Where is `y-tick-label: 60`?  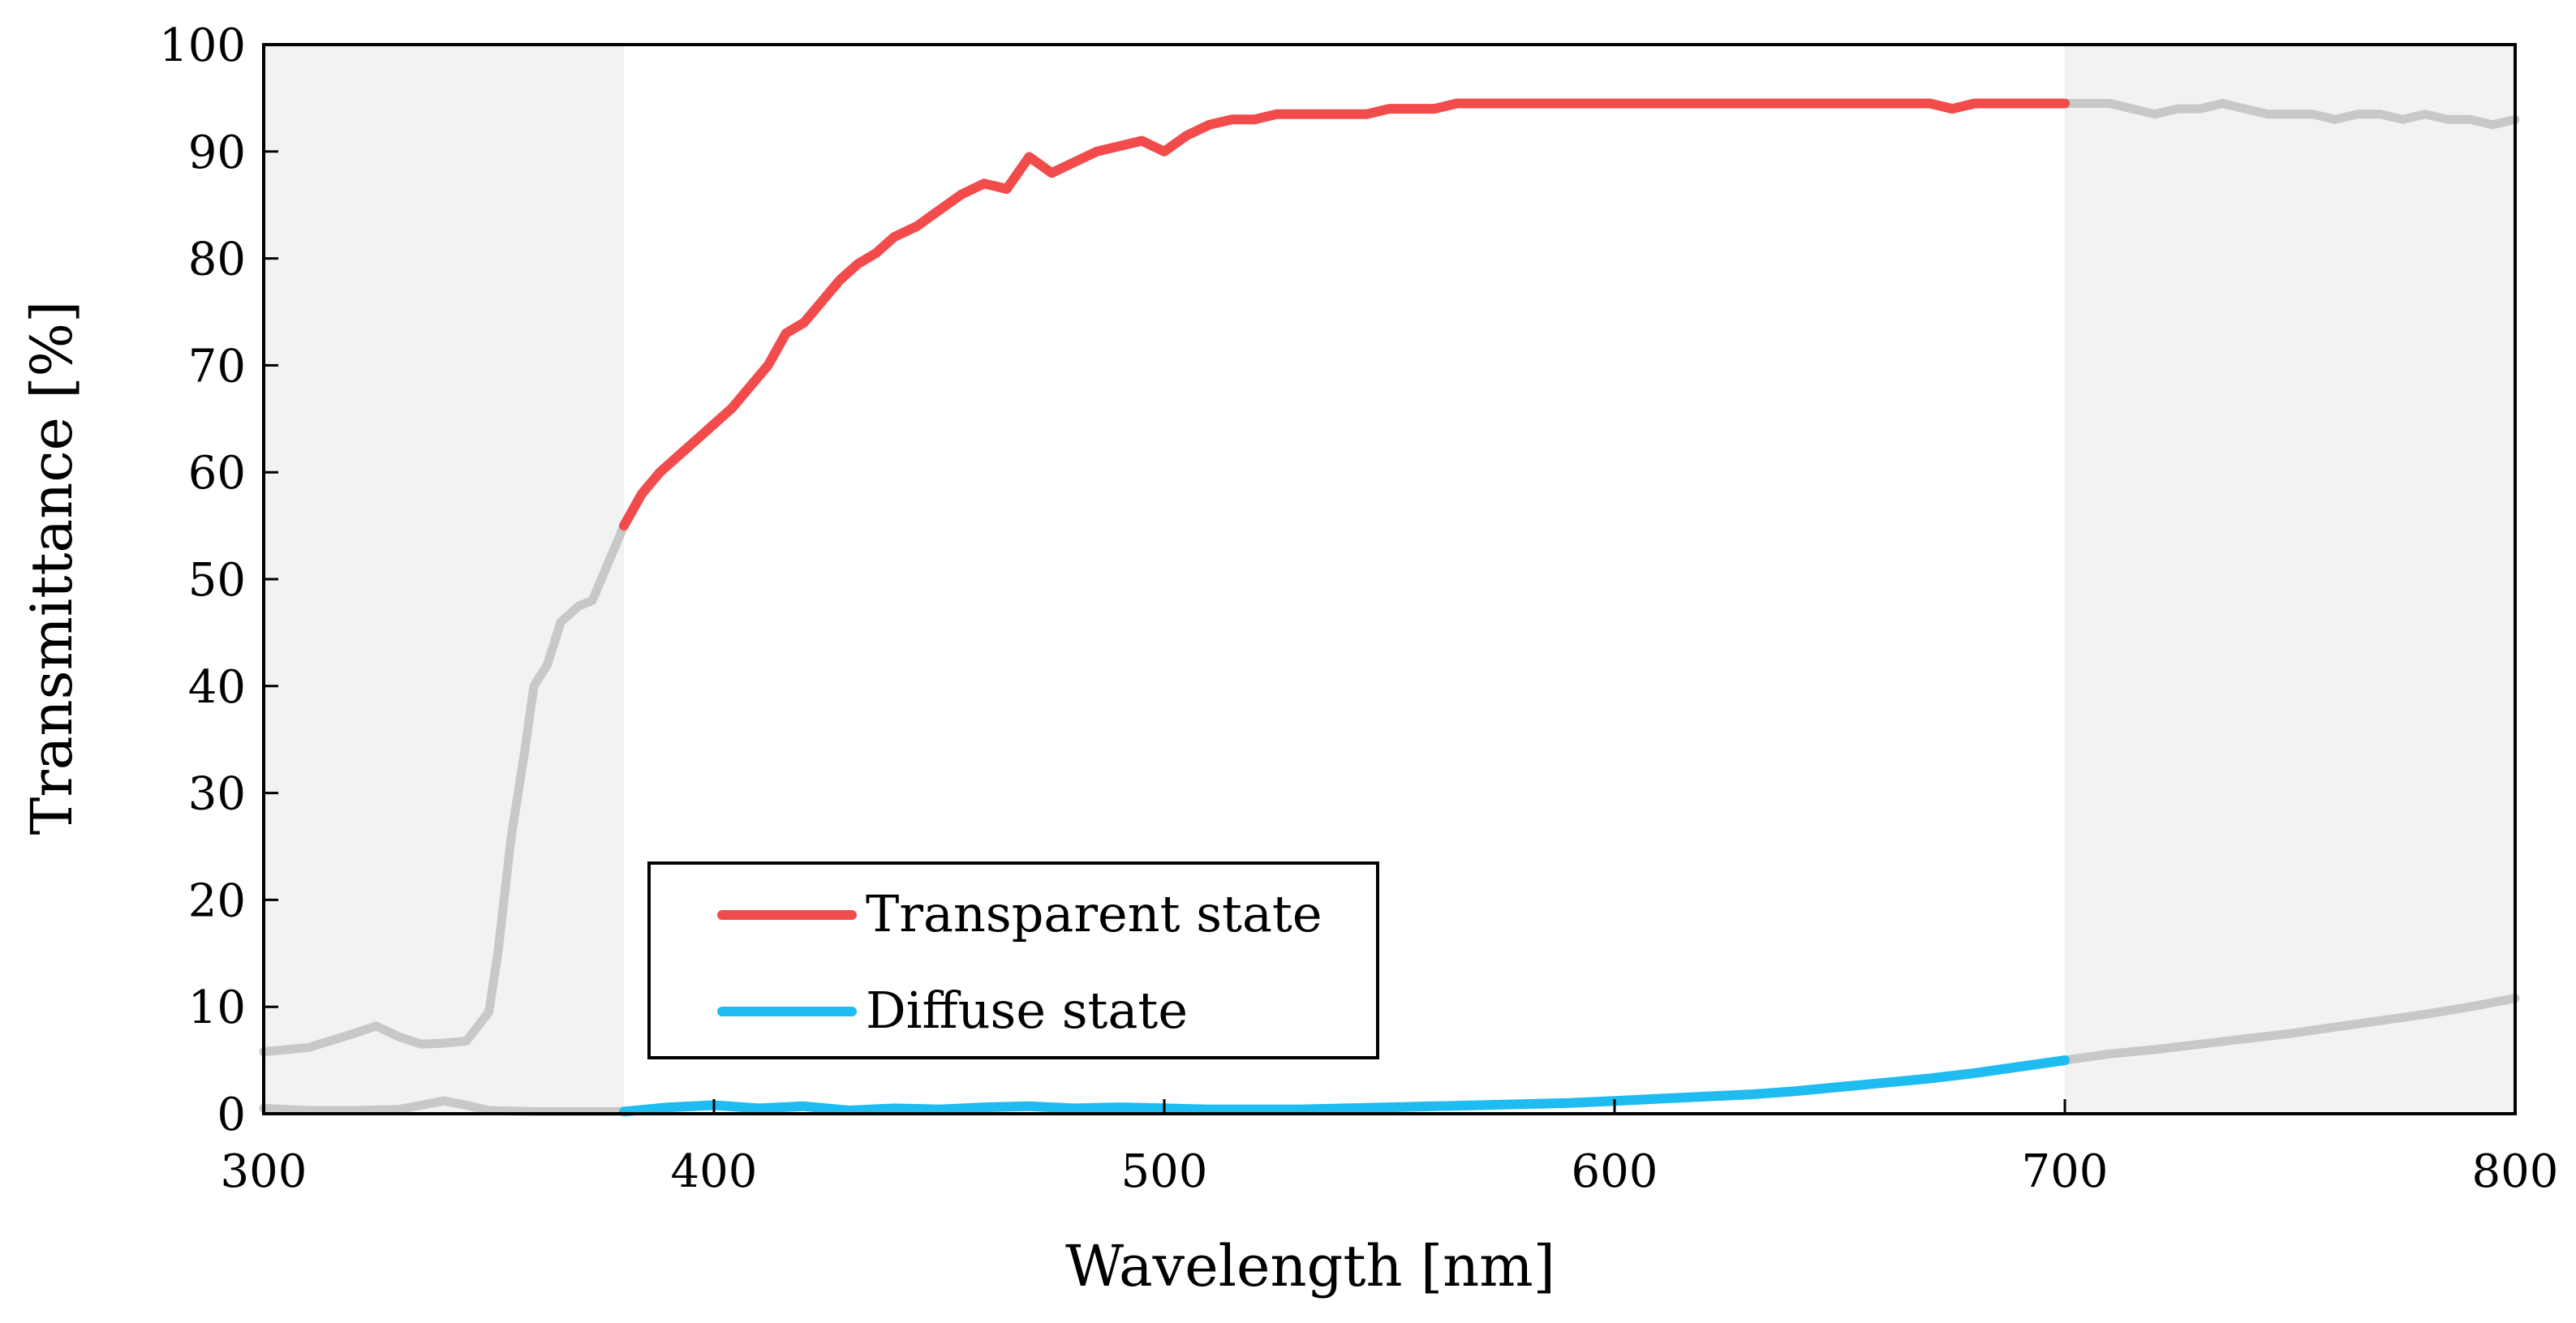
y-tick-label: 60 is located at coordinates (217, 473).